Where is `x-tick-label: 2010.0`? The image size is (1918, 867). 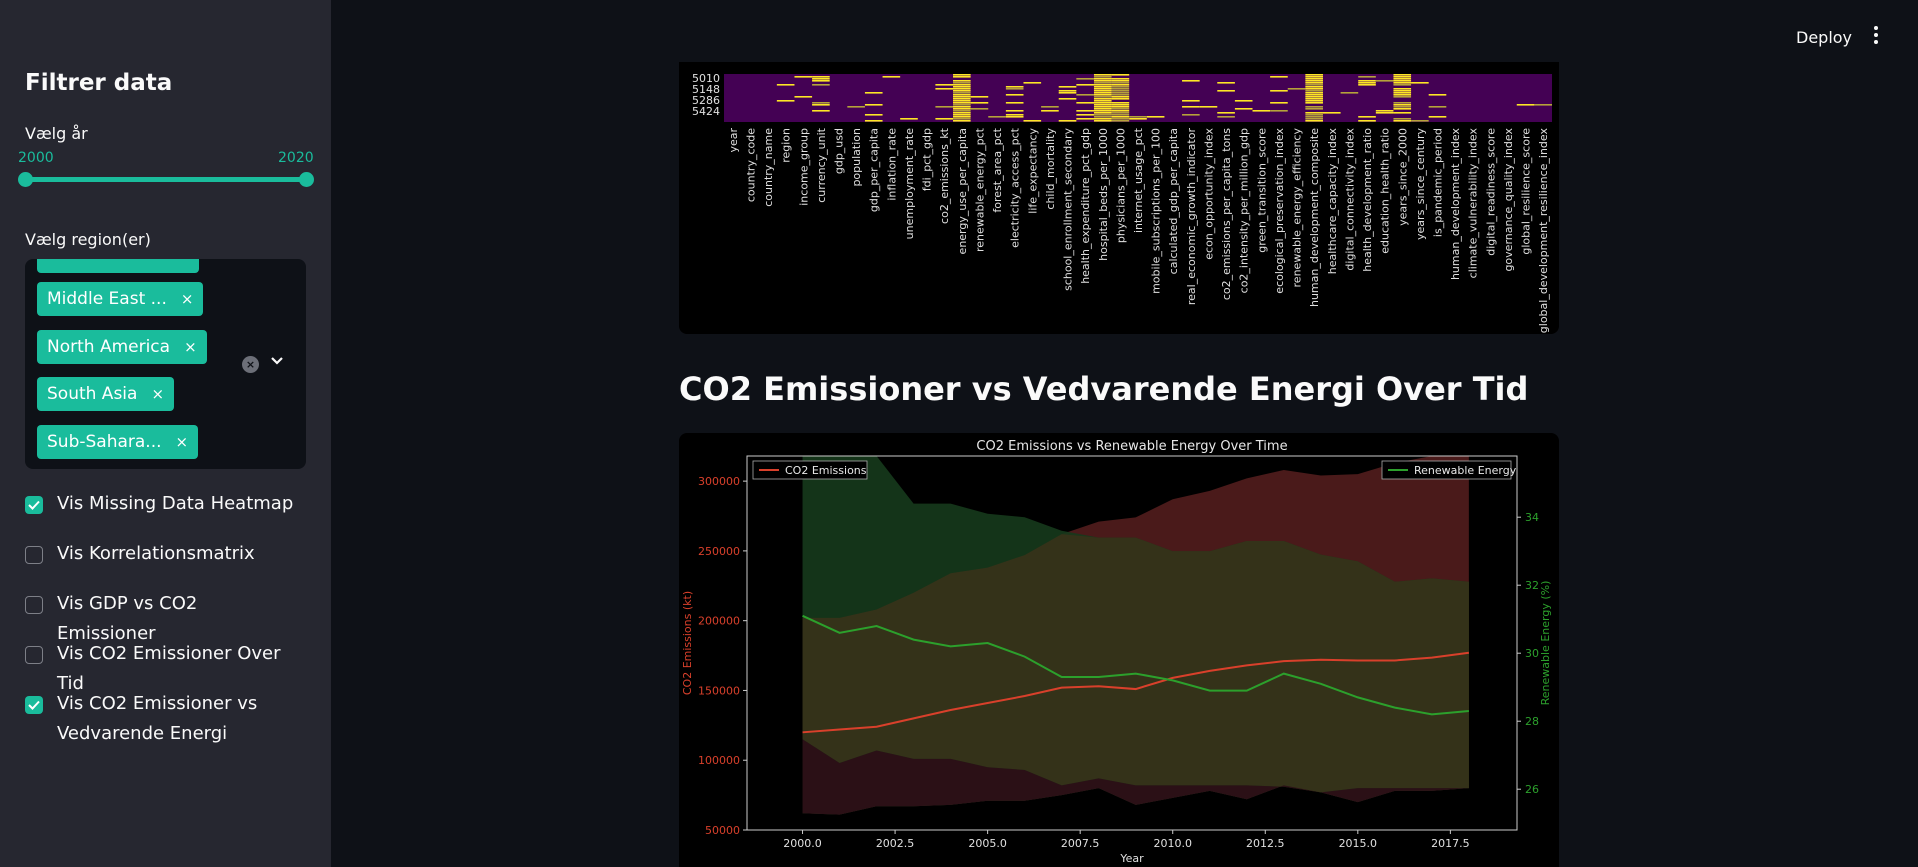
x-tick-label: 2010.0 is located at coordinates (1172, 843).